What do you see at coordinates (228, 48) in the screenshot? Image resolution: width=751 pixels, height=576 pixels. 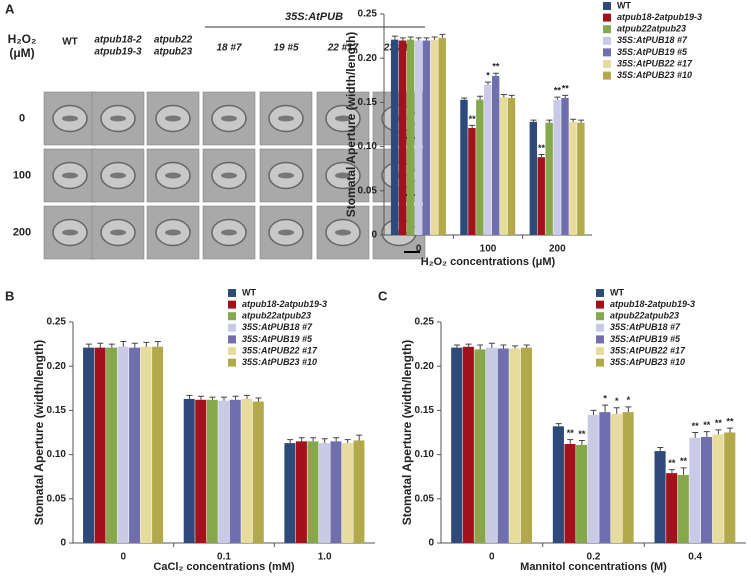 I see `column-label: 18 #7` at bounding box center [228, 48].